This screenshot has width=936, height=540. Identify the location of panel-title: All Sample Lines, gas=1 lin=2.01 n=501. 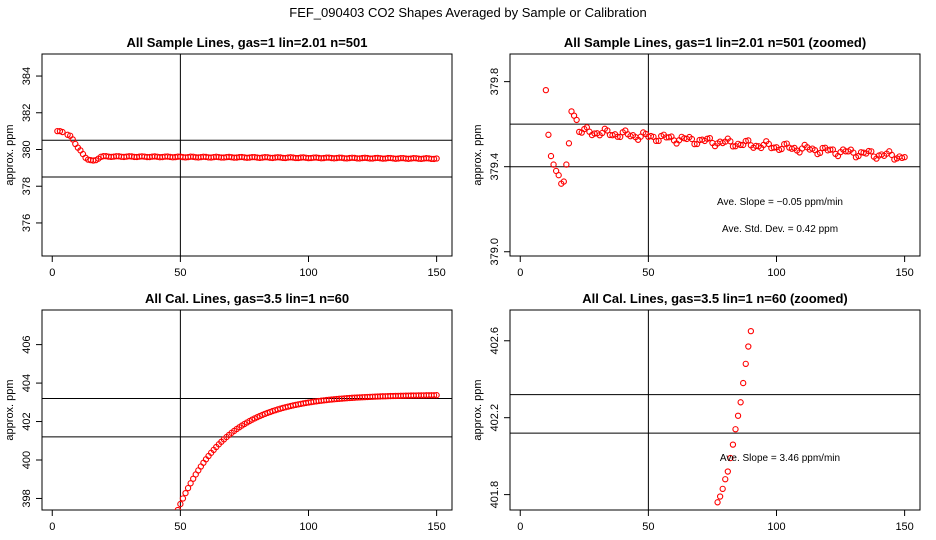
(247, 42).